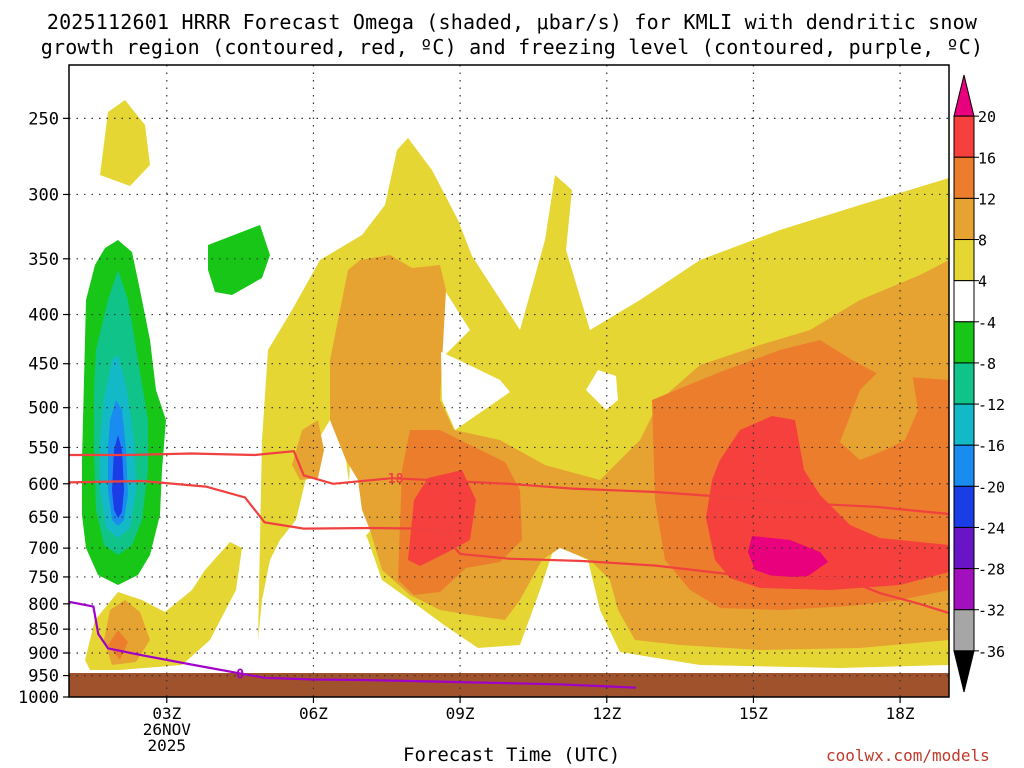  I want to click on source-credit: coolwx.com/models, so click(908, 755).